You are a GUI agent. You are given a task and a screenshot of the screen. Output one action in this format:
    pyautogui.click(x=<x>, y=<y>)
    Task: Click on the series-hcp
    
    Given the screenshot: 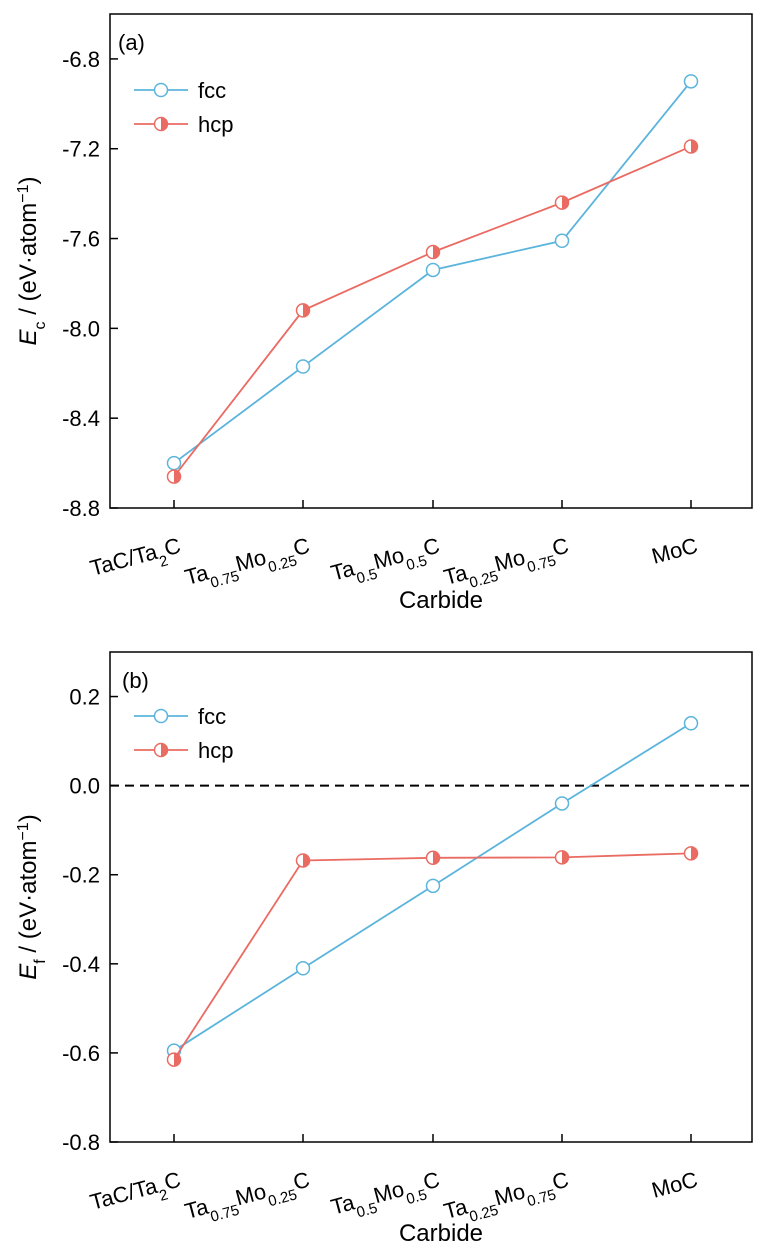 What is the action you would take?
    pyautogui.click(x=432, y=956)
    